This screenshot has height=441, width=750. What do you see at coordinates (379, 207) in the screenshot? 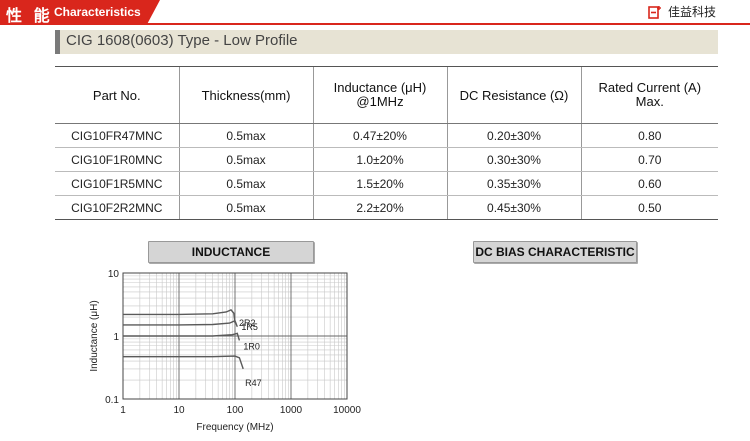
I see `table-cell: 2.2±20%` at bounding box center [379, 207].